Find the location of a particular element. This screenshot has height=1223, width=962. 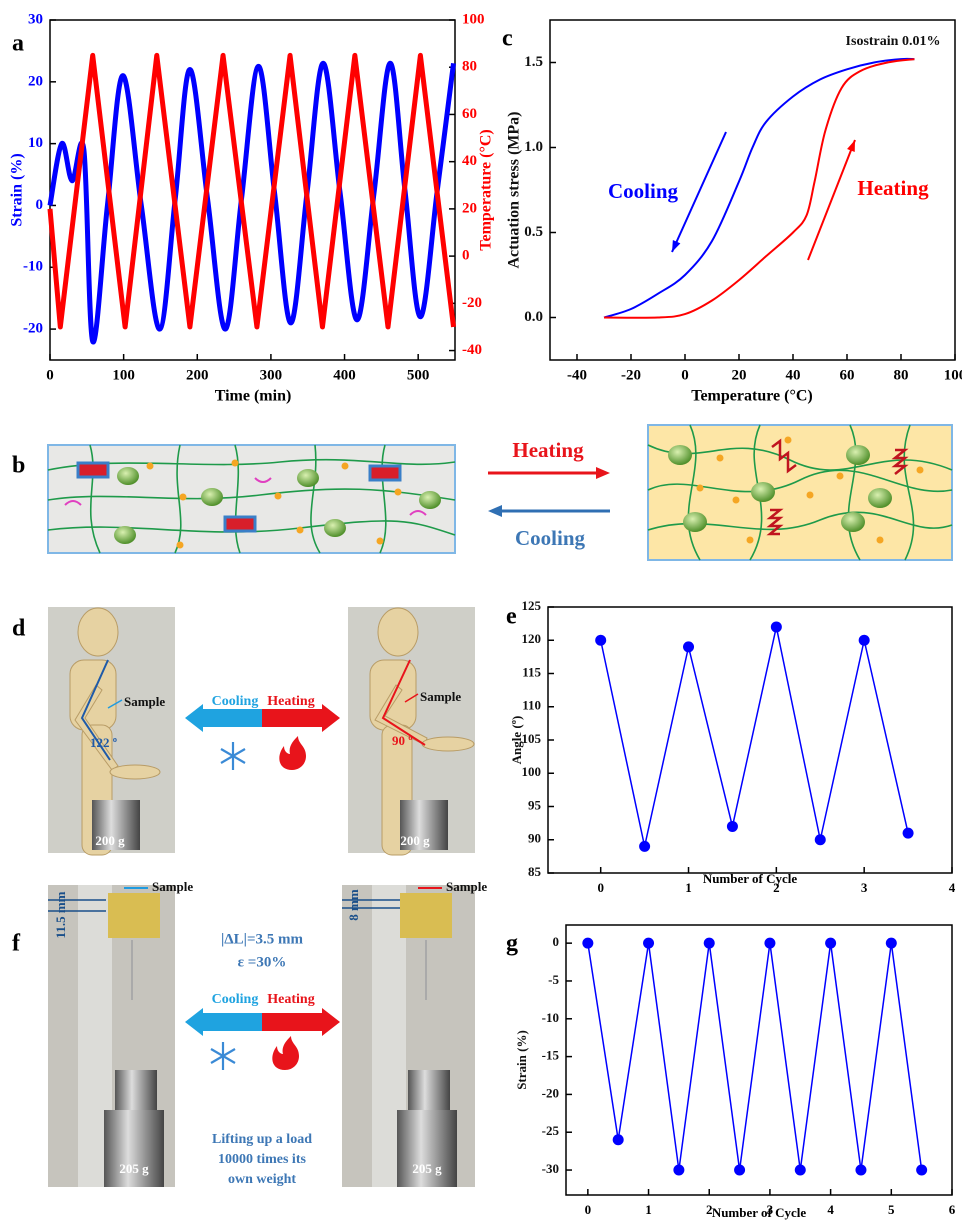

x-tick-label: 20 is located at coordinates (739, 375).